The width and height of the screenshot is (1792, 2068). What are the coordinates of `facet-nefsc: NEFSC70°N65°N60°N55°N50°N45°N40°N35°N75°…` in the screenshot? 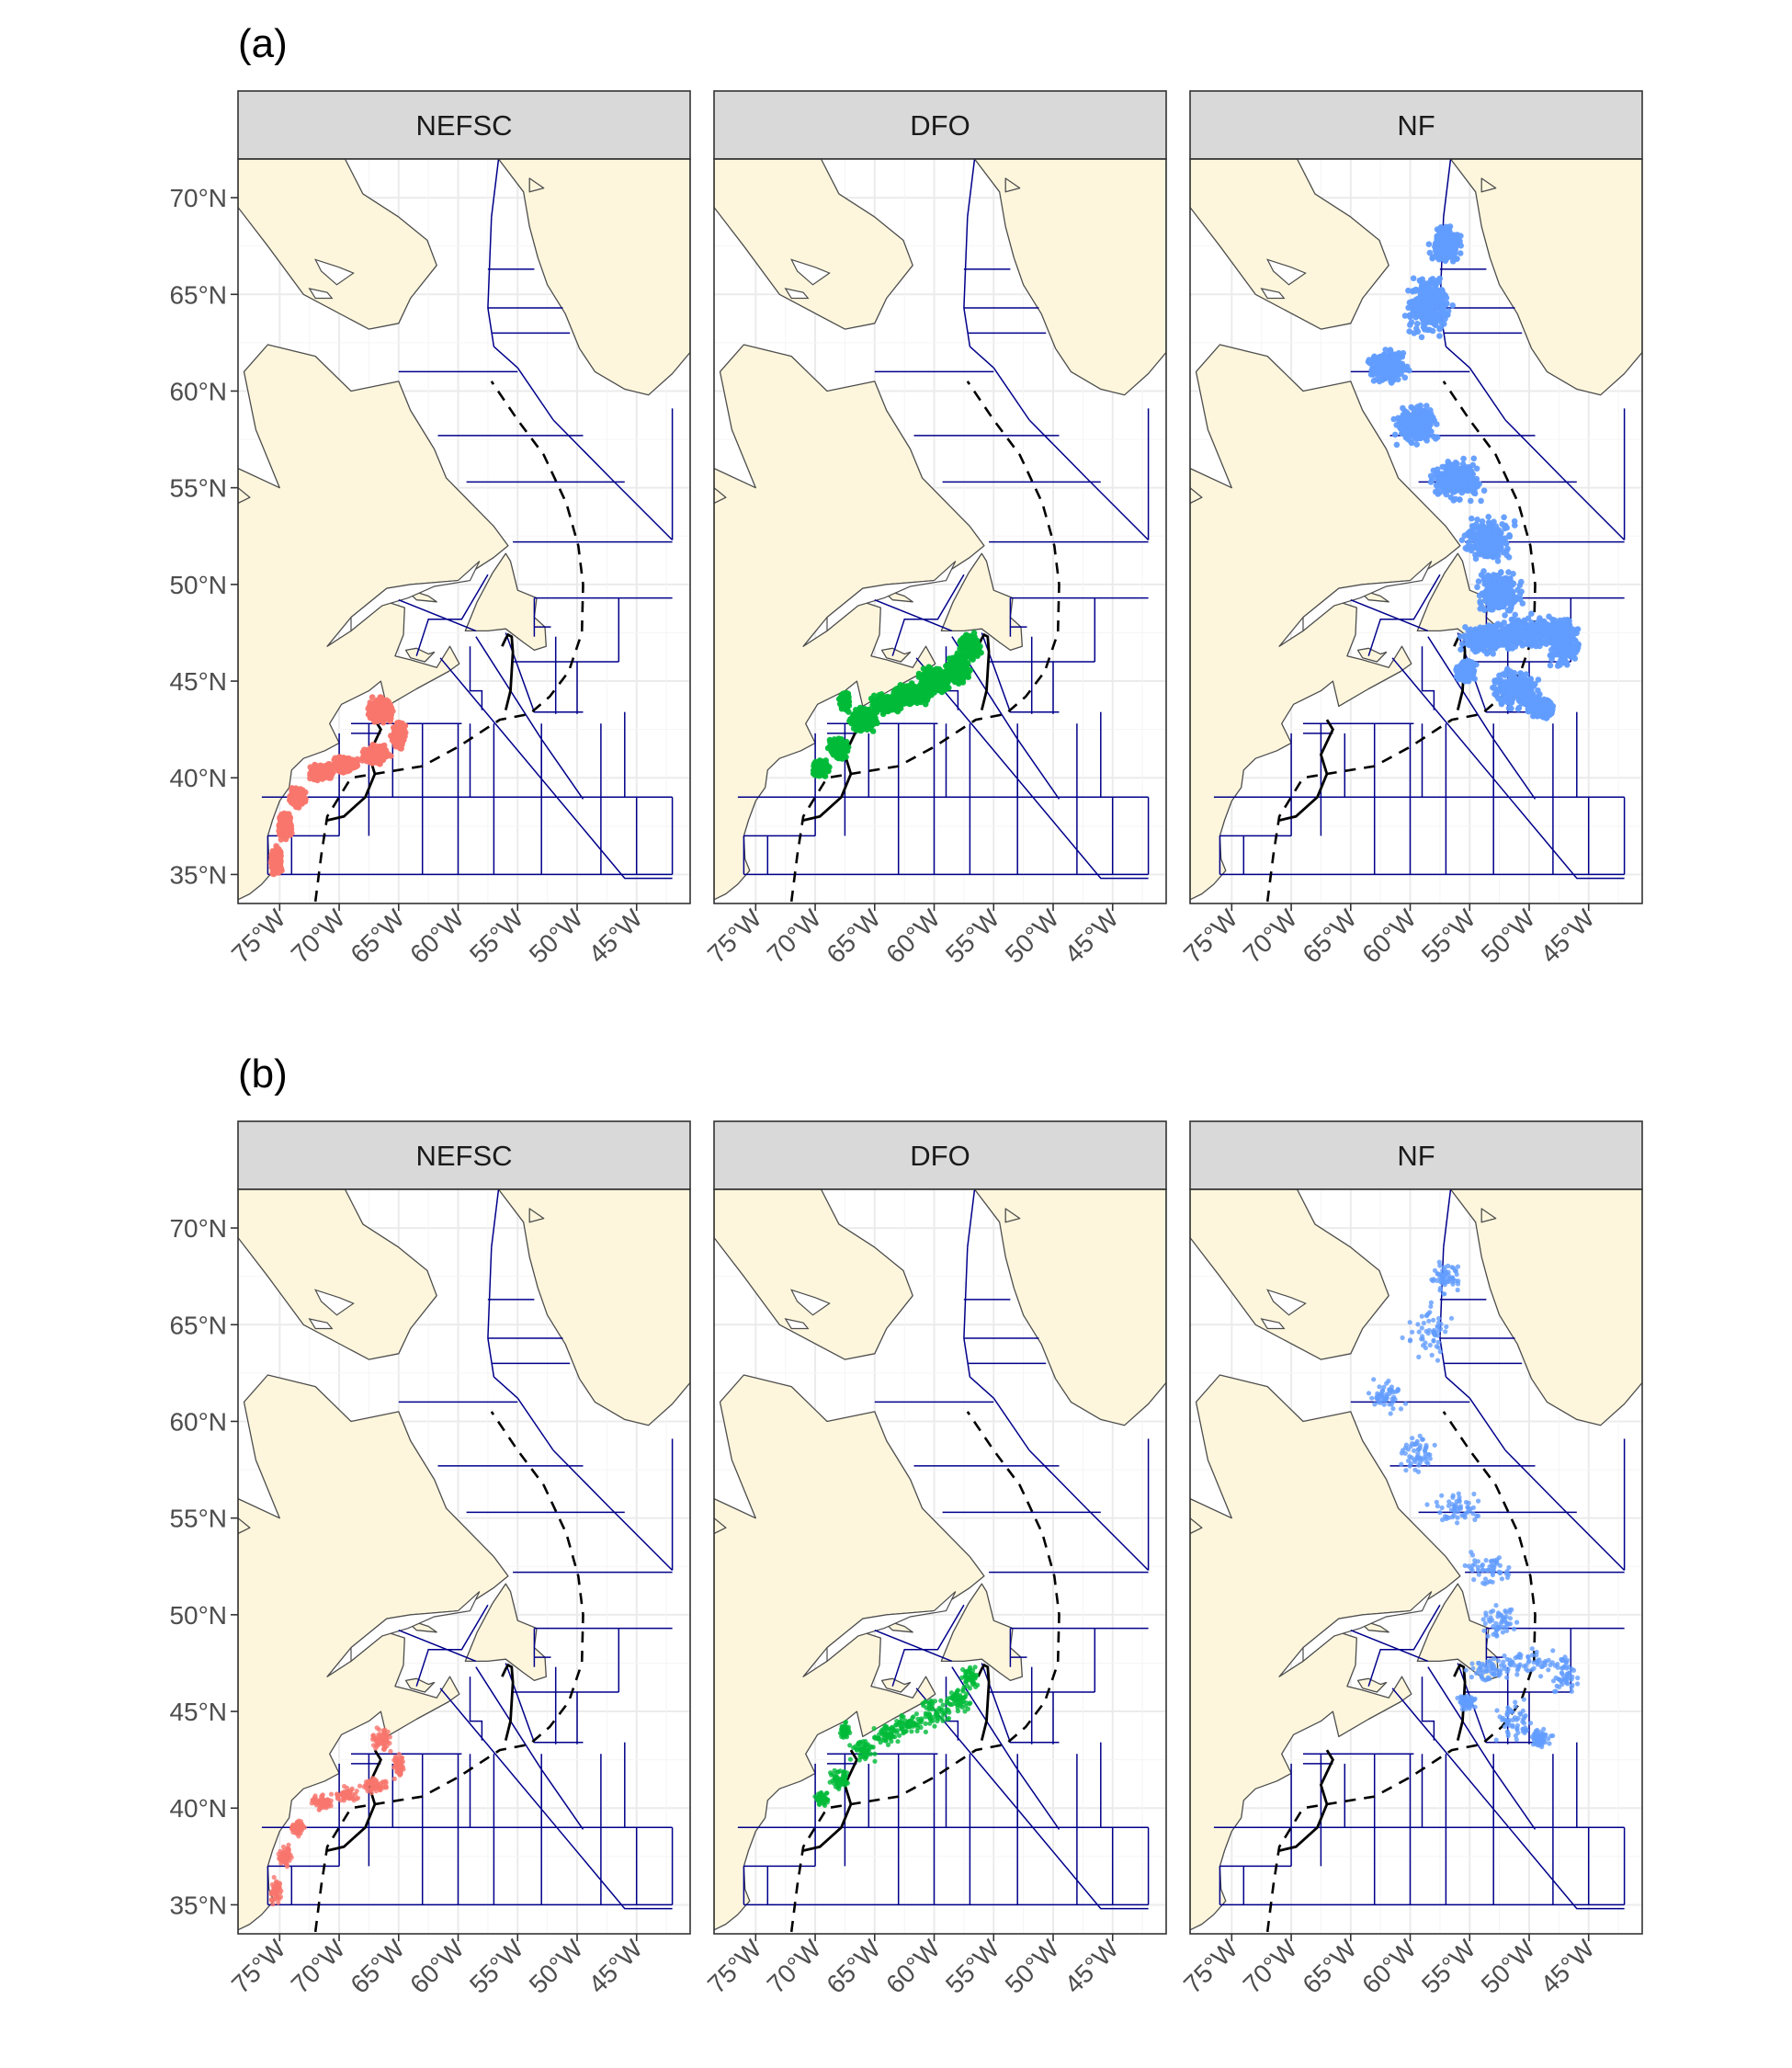 It's located at (430, 529).